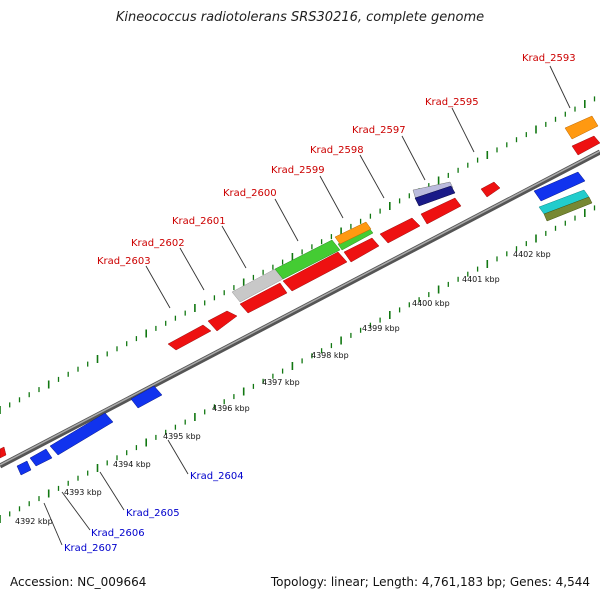 The width and height of the screenshot is (600, 600). I want to click on scale-label-4394: 4394 kbp, so click(132, 464).